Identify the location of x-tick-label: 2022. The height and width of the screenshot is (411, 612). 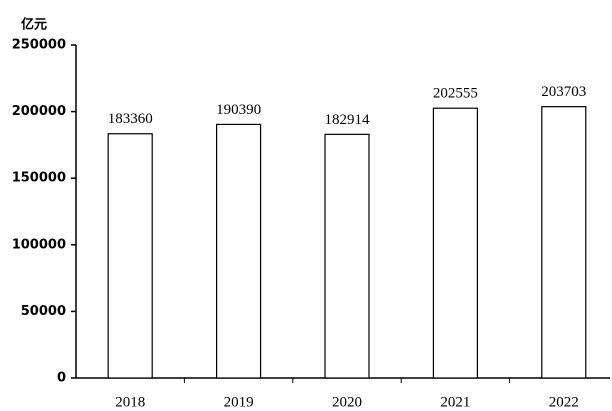
(564, 402).